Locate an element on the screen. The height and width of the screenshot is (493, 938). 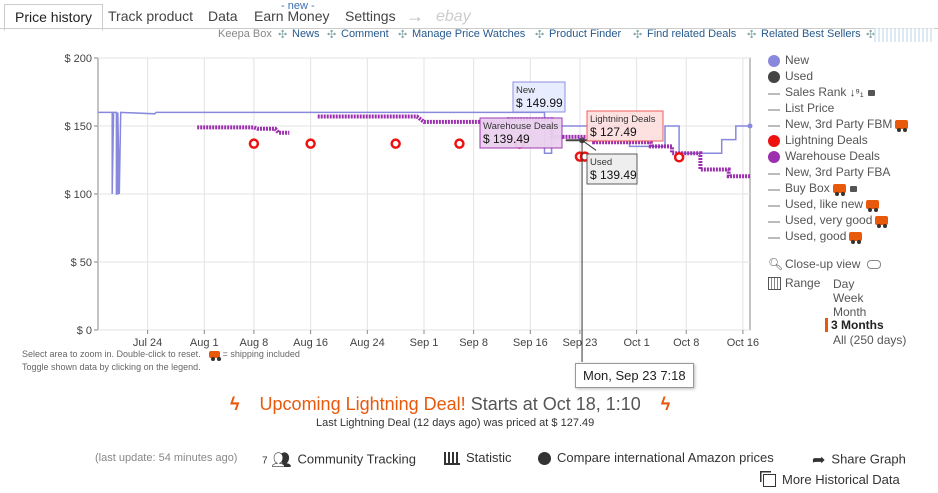
y-tick-label: $ 50 is located at coordinates (81, 263).